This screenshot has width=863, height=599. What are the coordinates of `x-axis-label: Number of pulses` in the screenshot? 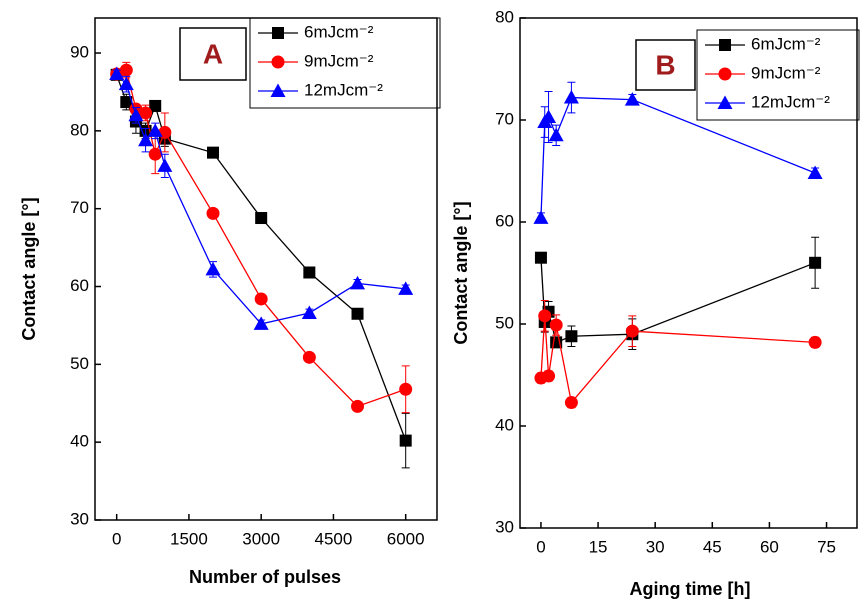 It's located at (265, 577).